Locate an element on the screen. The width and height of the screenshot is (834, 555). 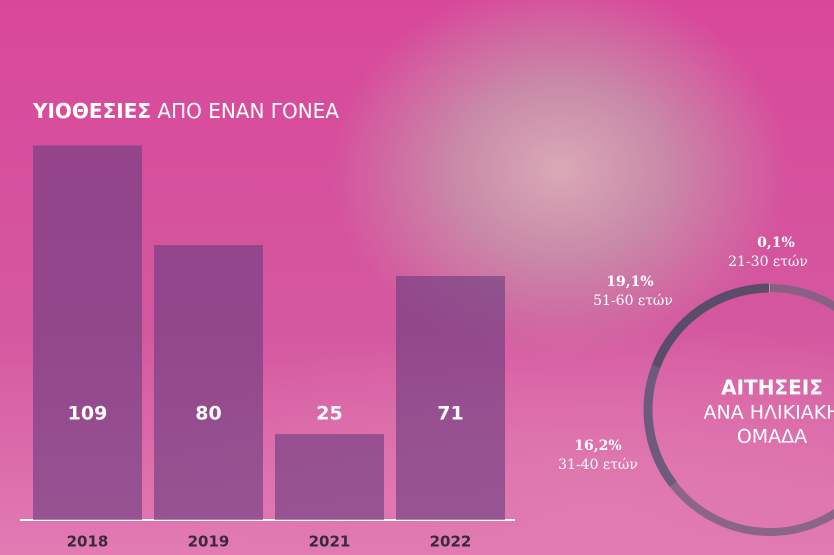
title-bold: ΥΙΟΘΕΣΙΕΣ is located at coordinates (91, 111).